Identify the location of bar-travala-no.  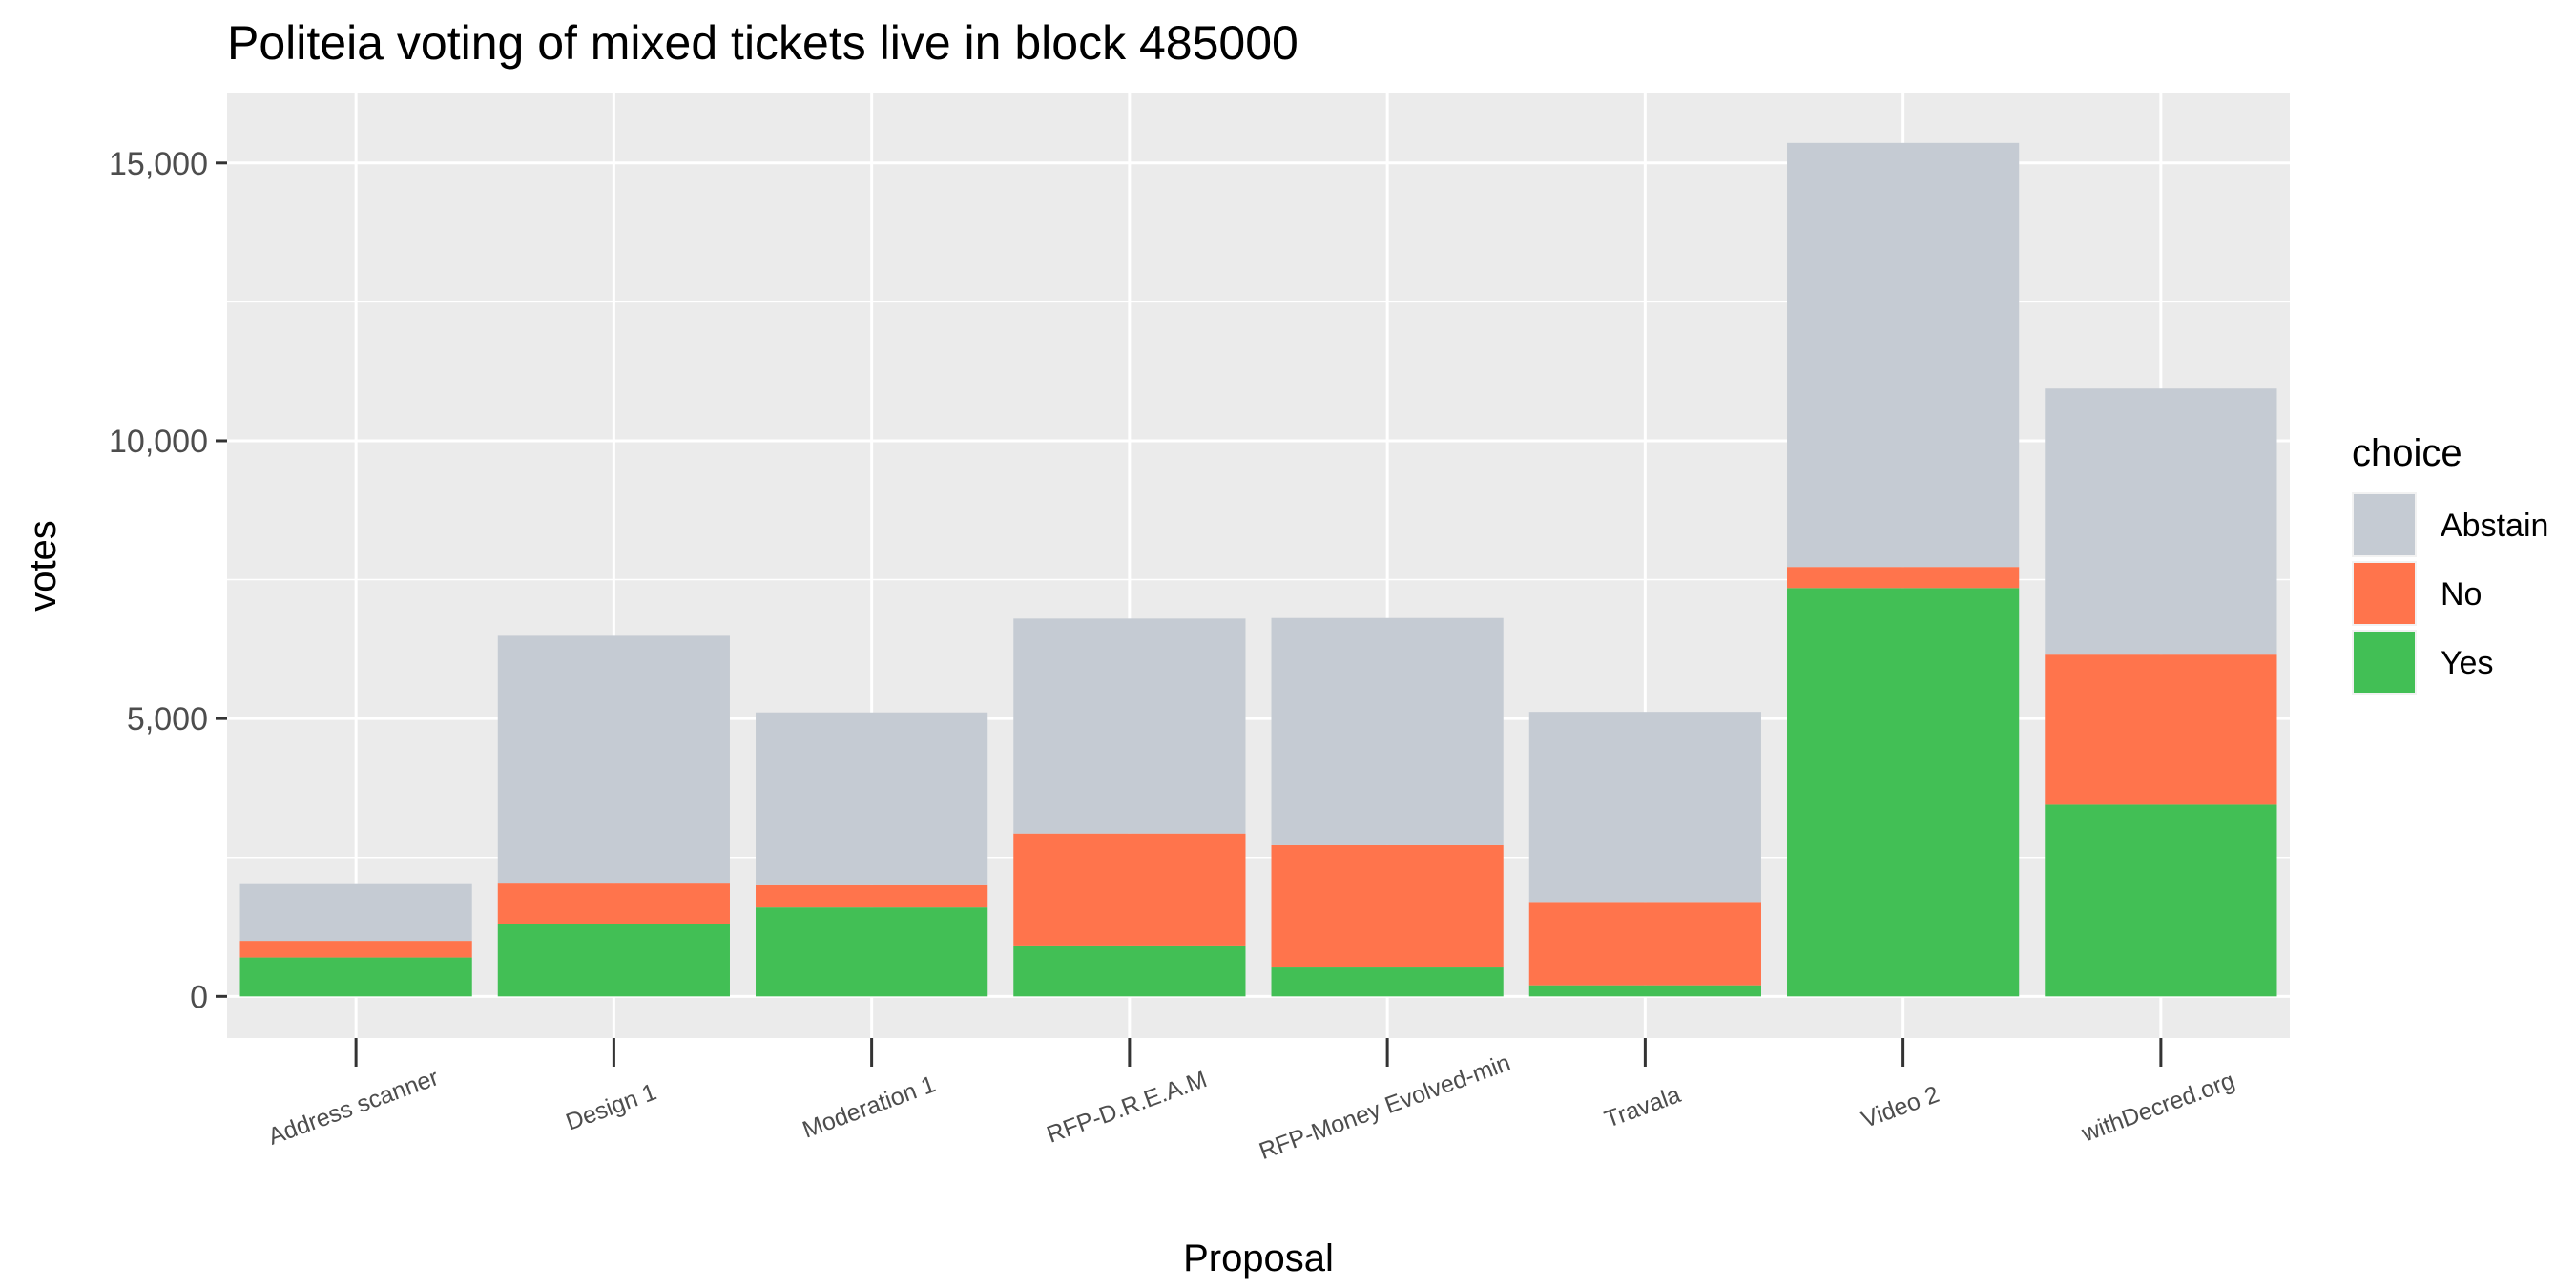
(1644, 944).